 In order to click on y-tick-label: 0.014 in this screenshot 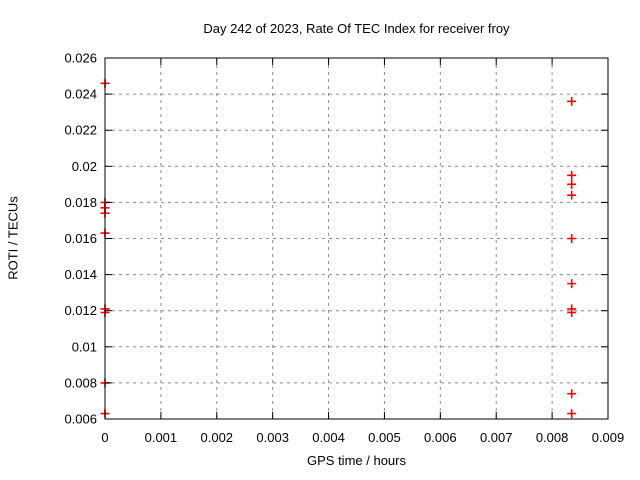, I will do `click(80, 274)`.